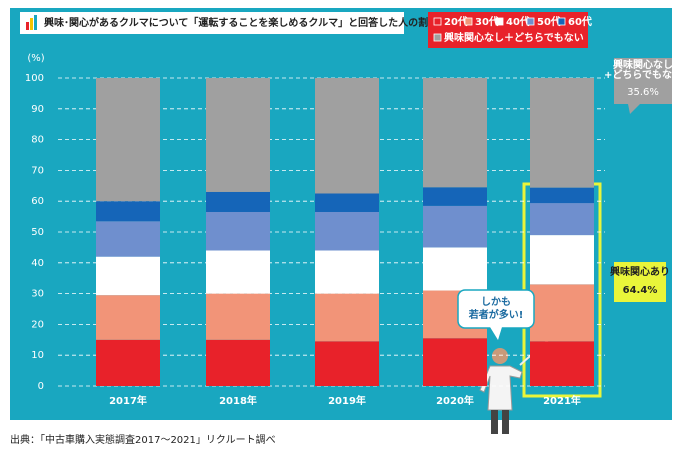 Image resolution: width=680 pixels, height=454 pixels. I want to click on callout-text: +どちらでもない, so click(642, 74).